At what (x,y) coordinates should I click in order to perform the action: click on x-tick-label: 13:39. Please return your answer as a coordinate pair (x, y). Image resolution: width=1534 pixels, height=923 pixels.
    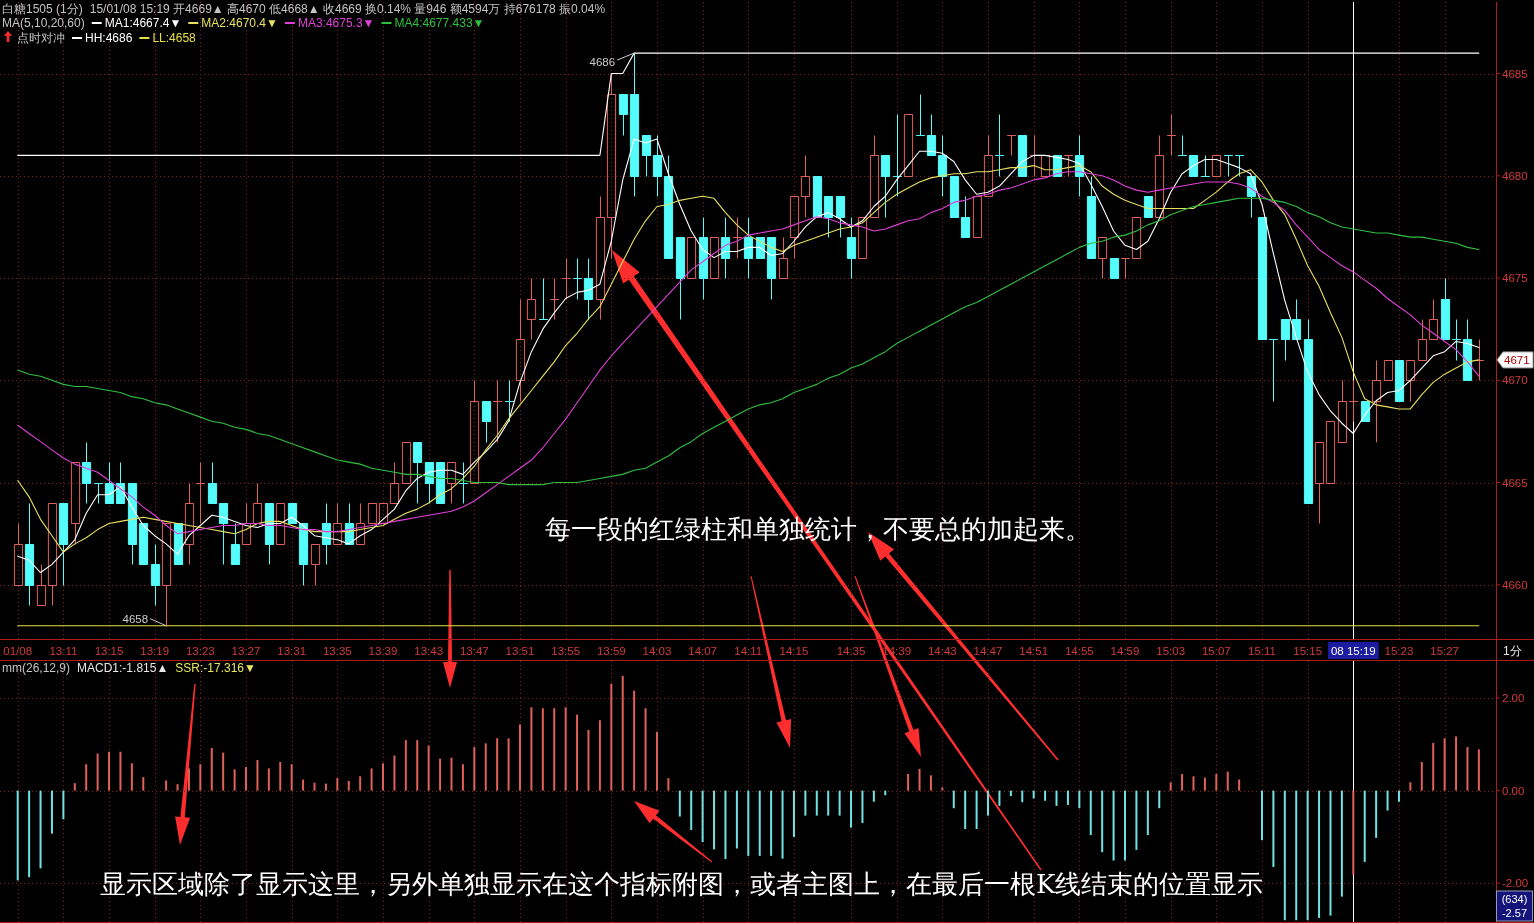
    Looking at the image, I should click on (383, 651).